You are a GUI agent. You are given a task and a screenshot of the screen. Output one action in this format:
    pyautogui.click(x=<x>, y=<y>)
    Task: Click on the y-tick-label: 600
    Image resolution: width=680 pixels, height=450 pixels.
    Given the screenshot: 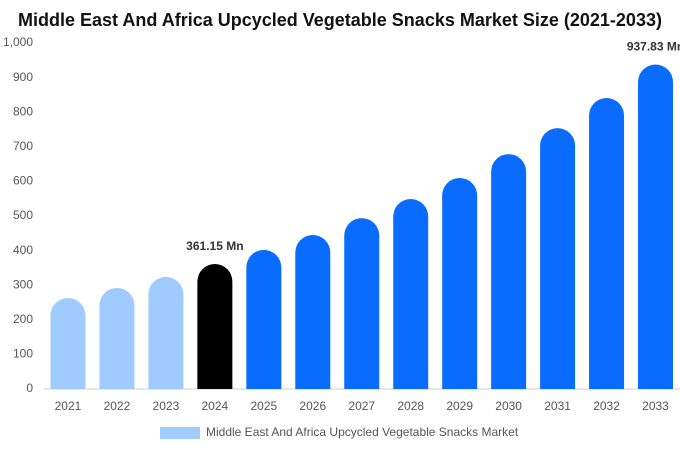 What is the action you would take?
    pyautogui.click(x=23, y=181)
    